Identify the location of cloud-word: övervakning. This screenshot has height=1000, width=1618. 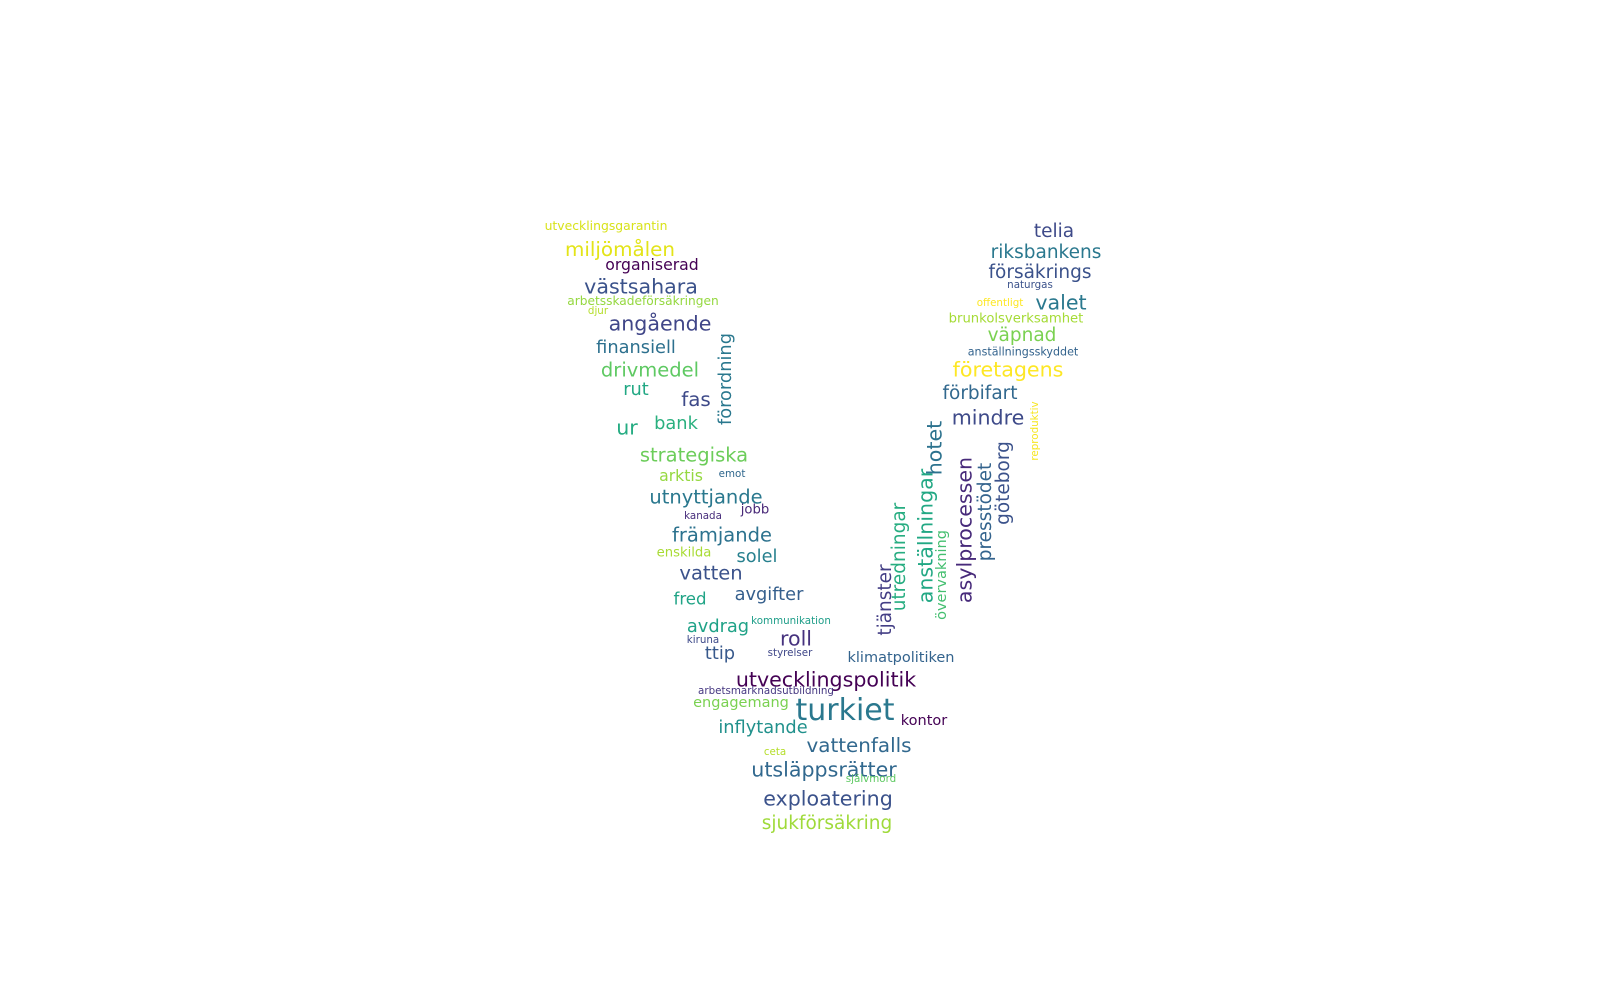
(941, 575).